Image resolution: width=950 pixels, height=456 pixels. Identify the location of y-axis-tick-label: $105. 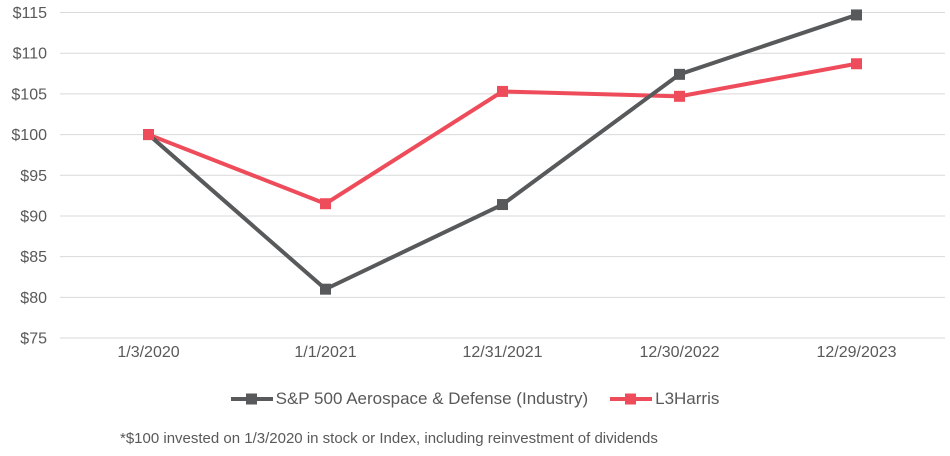
(29, 94).